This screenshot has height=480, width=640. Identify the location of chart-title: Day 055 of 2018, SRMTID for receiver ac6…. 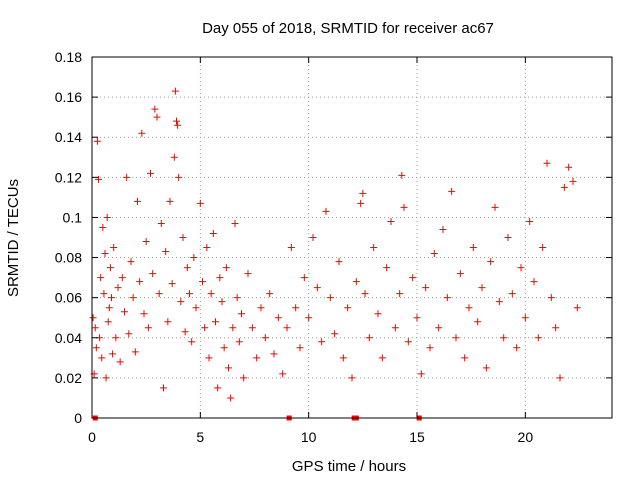
(348, 28).